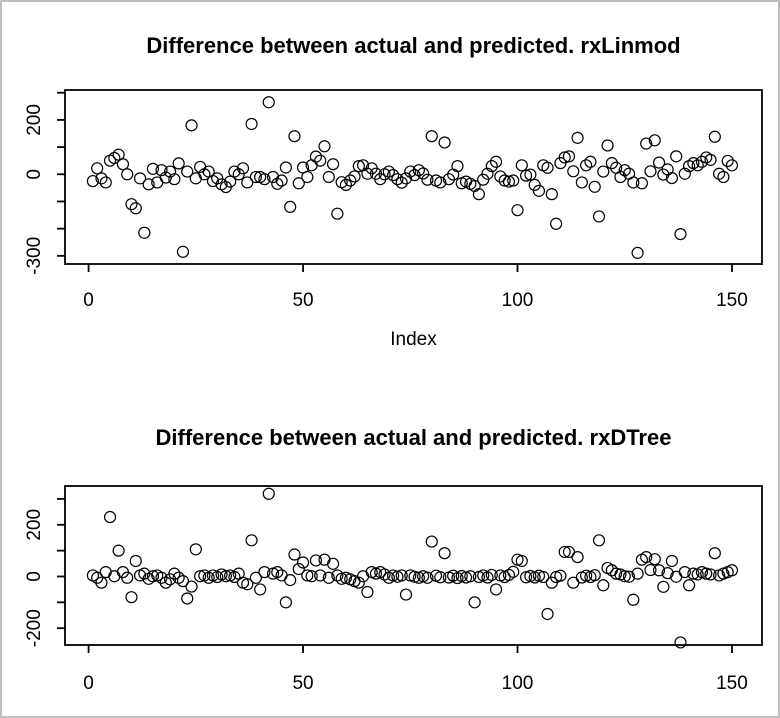 This screenshot has width=780, height=718. Describe the element at coordinates (34, 120) in the screenshot. I see `y-tick-label: 200` at that location.